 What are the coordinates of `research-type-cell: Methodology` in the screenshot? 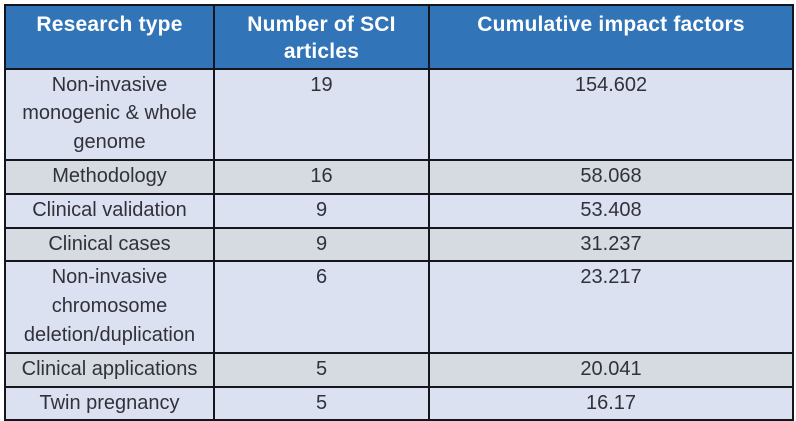 It's located at (109, 176).